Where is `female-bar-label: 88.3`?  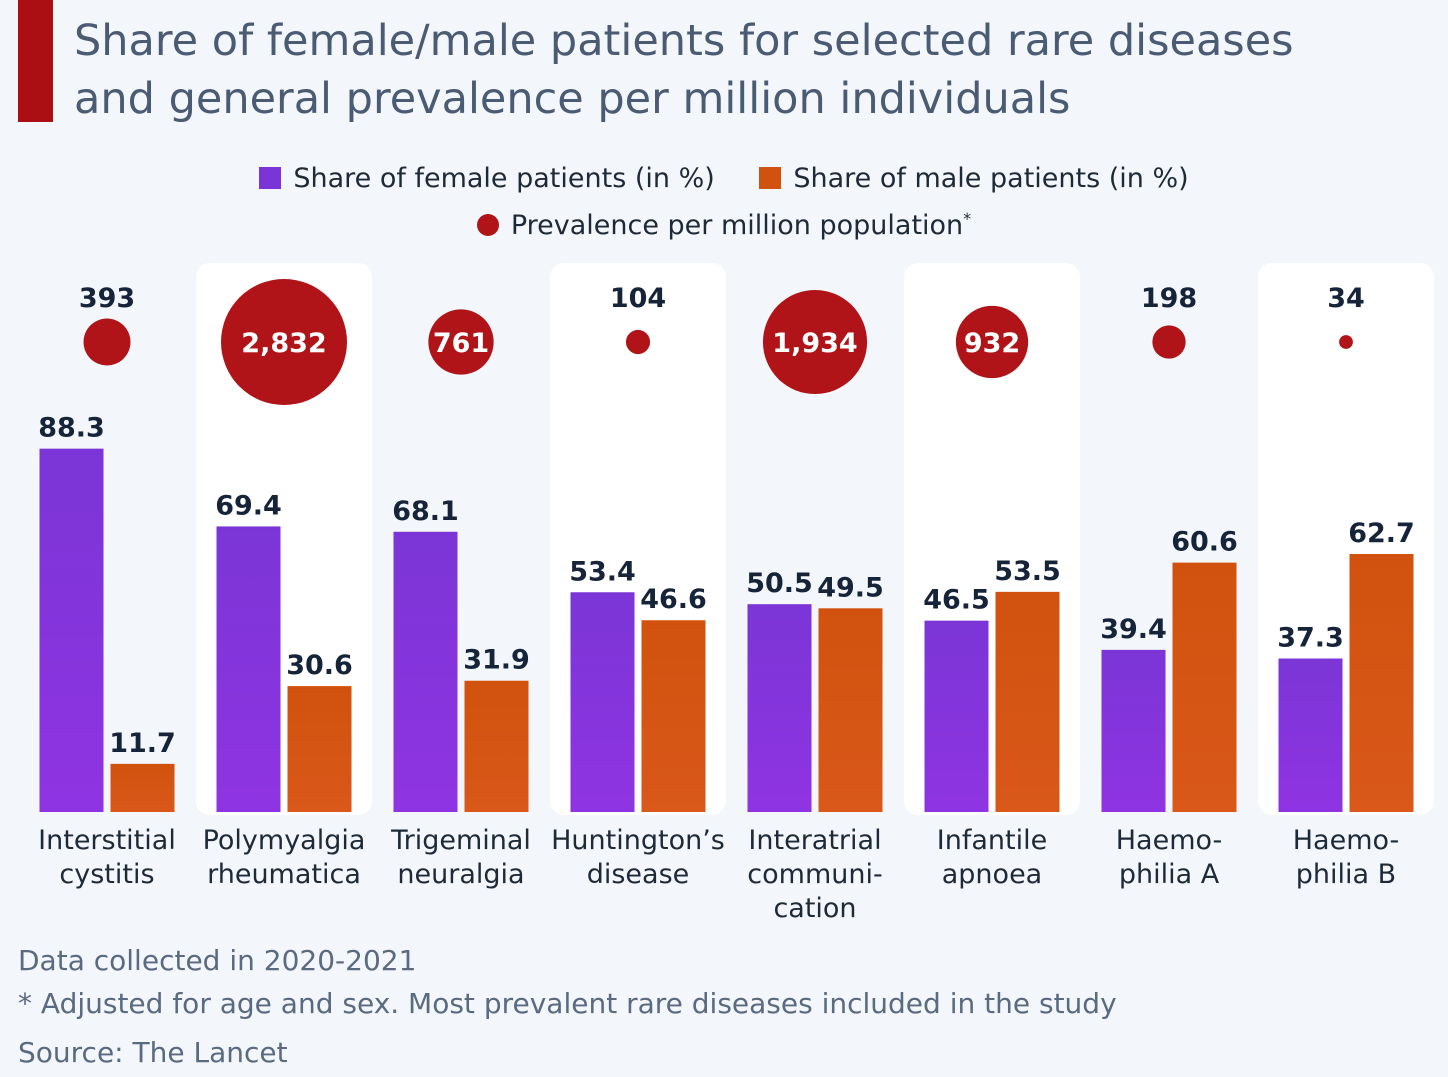
female-bar-label: 88.3 is located at coordinates (71, 428).